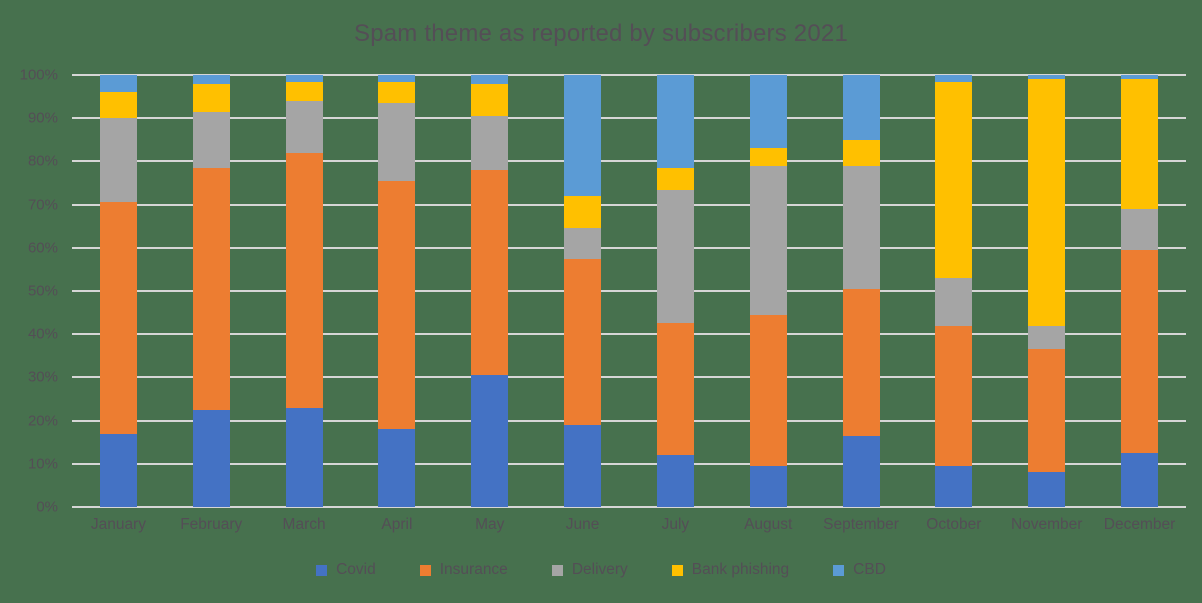  I want to click on x-tick-label-march: March, so click(304, 524).